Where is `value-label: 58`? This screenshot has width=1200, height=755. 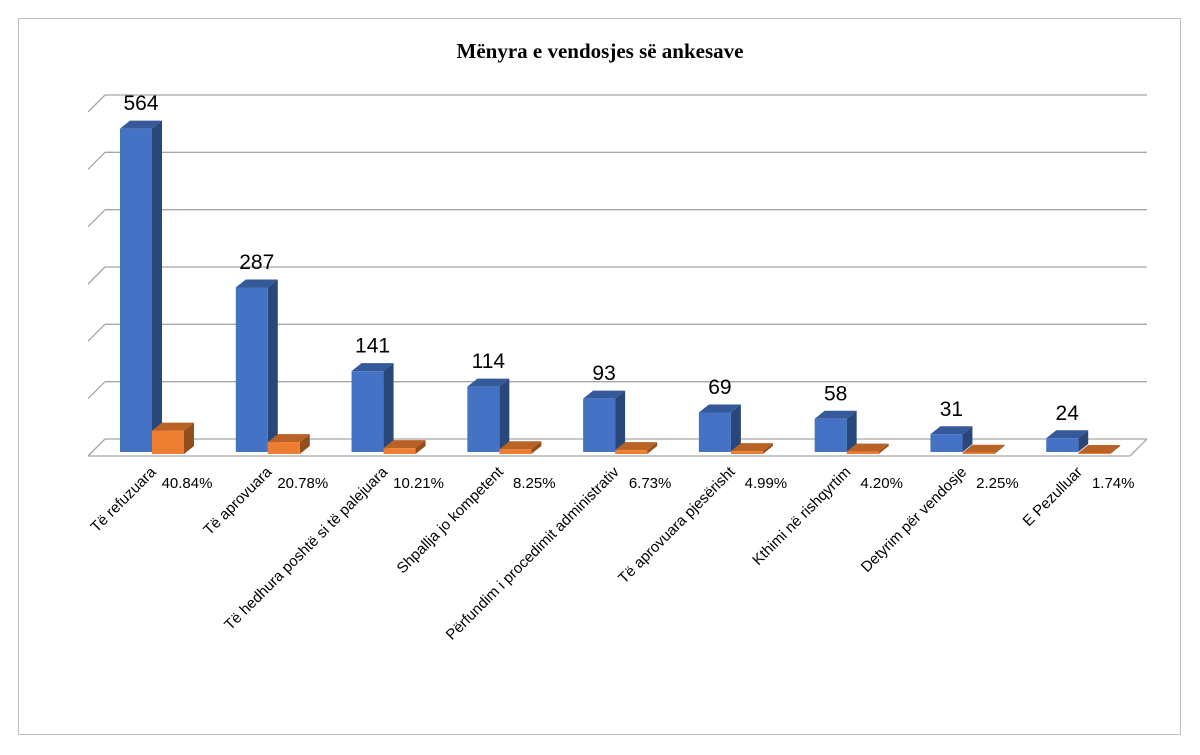
value-label: 58 is located at coordinates (835, 393).